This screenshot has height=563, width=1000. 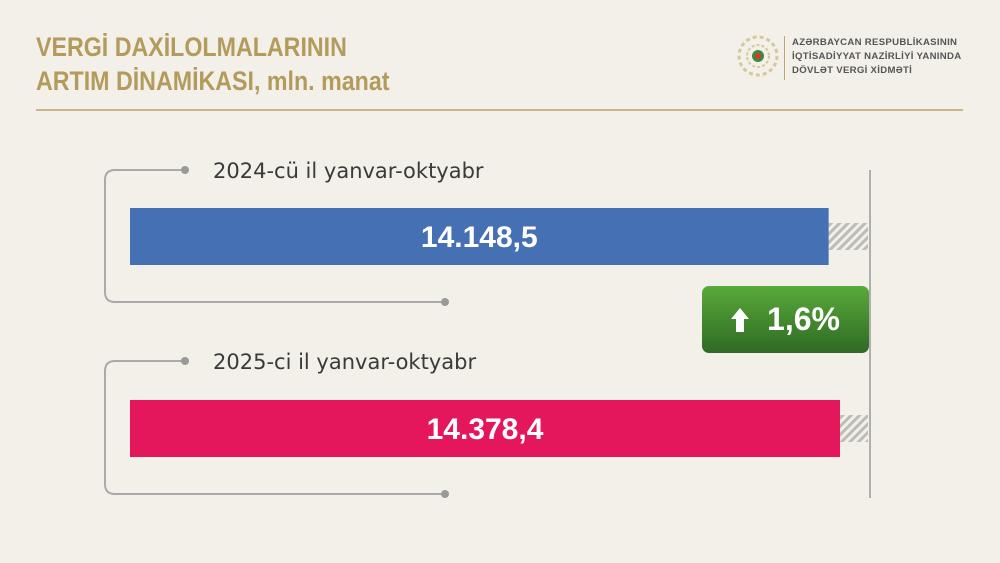 I want to click on bar-2024, so click(x=479, y=236).